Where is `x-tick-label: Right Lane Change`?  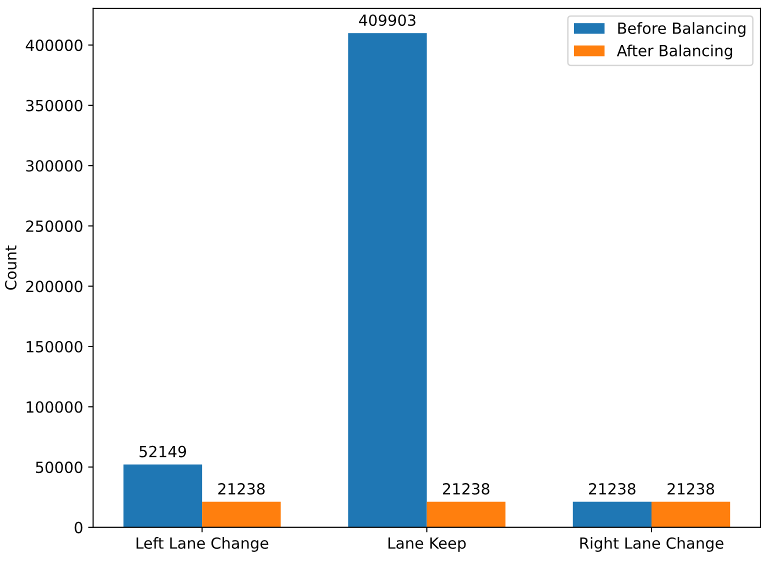
x-tick-label: Right Lane Change is located at coordinates (652, 544).